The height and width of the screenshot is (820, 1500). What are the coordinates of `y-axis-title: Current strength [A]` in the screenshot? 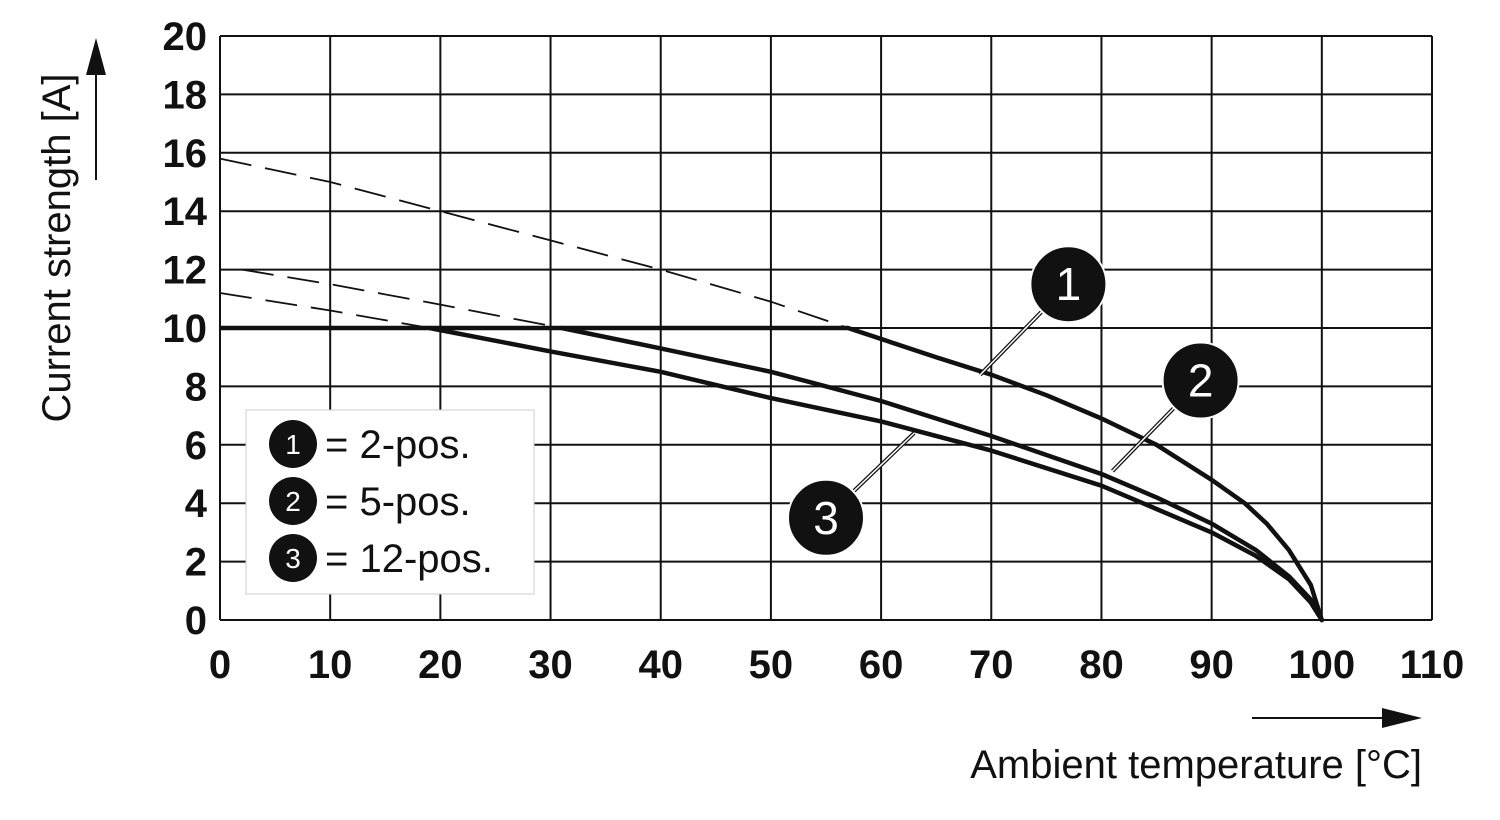 It's located at (57, 247).